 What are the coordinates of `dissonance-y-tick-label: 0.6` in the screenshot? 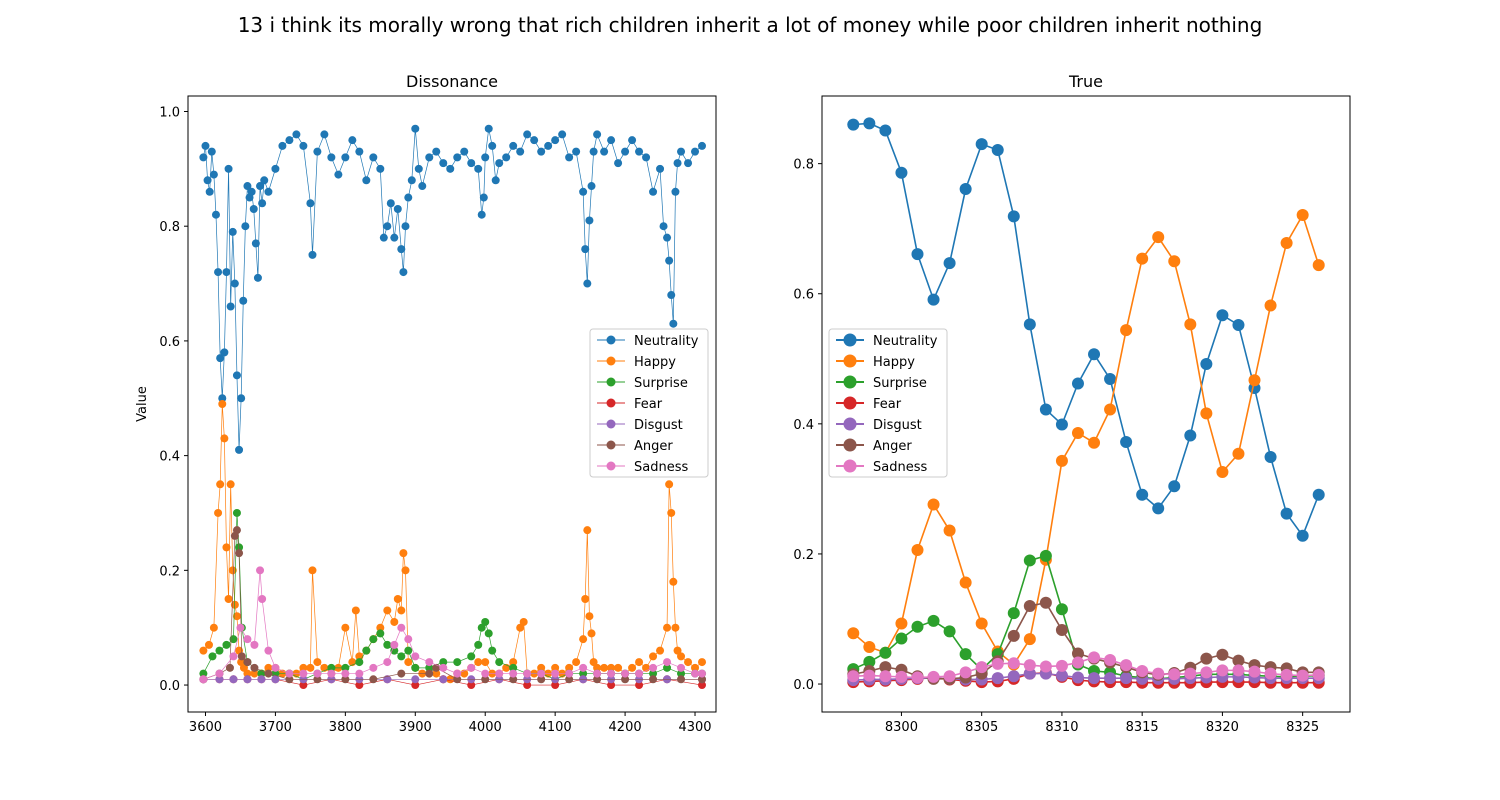 It's located at (169, 342).